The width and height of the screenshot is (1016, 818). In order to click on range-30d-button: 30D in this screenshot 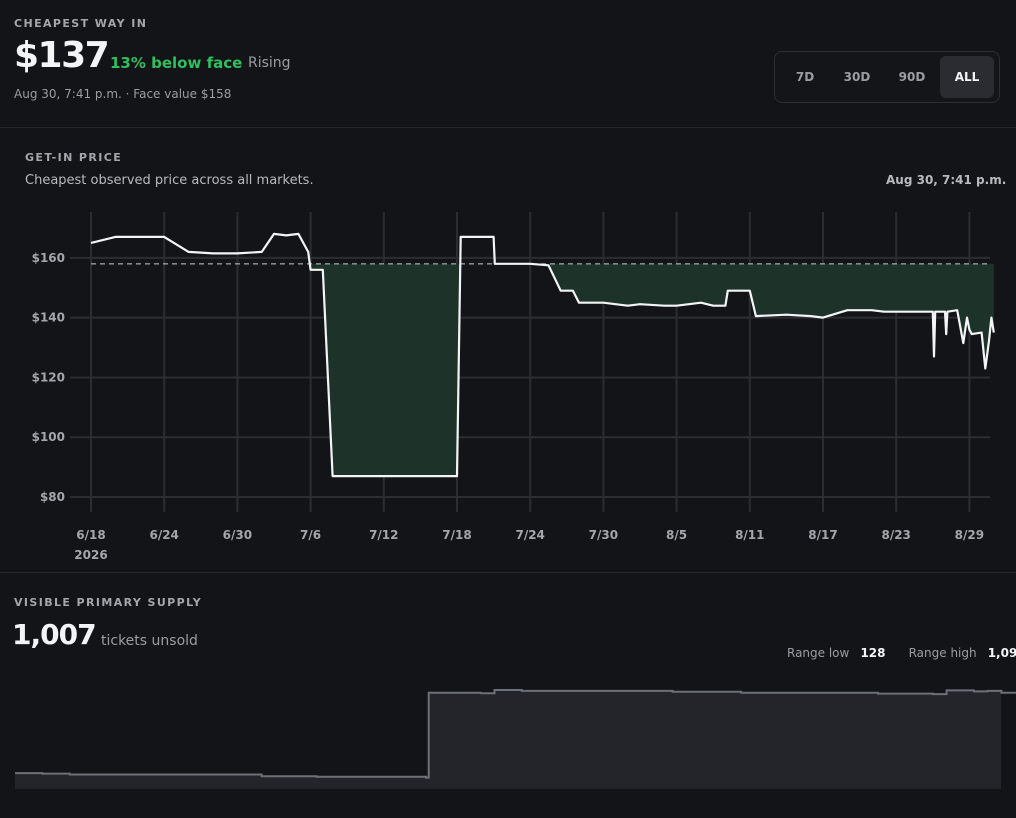, I will do `click(857, 77)`.